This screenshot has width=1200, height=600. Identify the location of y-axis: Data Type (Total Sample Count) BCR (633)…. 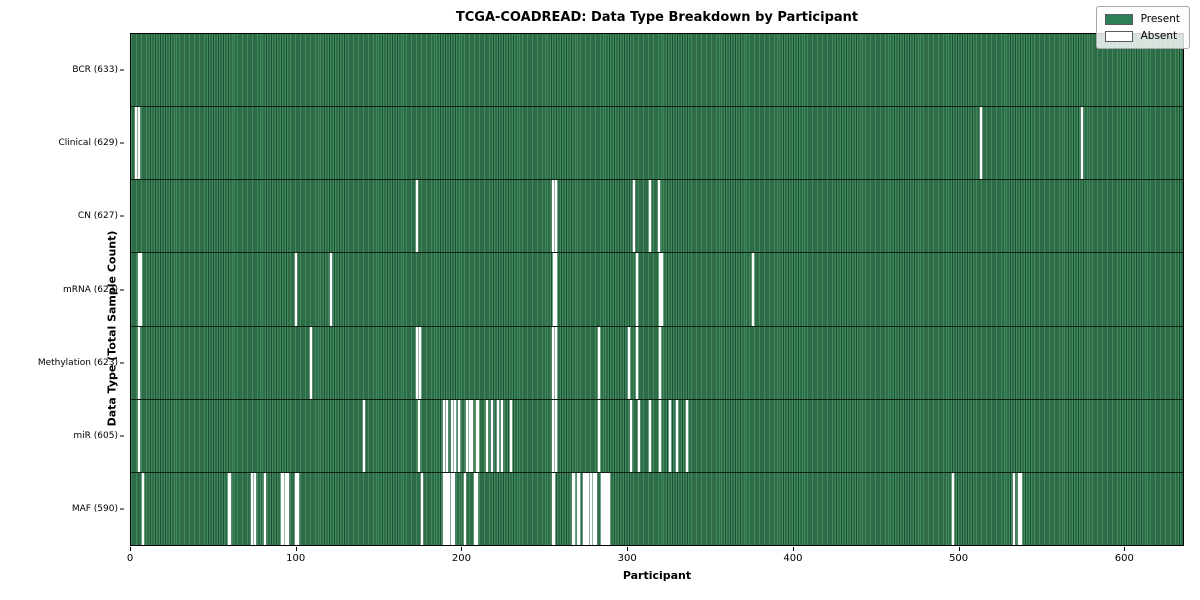
(65, 289).